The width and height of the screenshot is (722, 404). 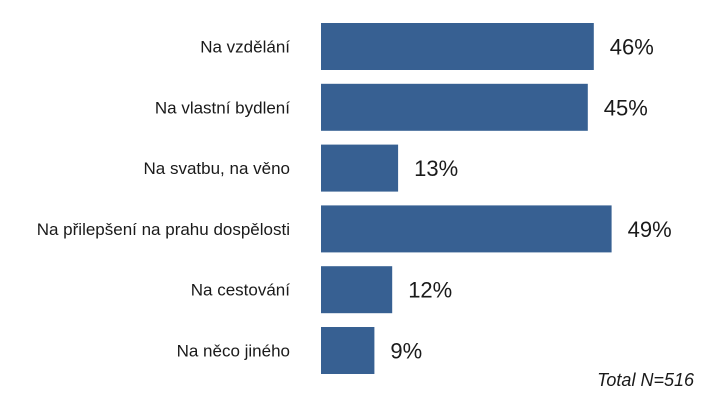 I want to click on category-label-3: Na přilepšení na prahu dospělosti, so click(x=163, y=229).